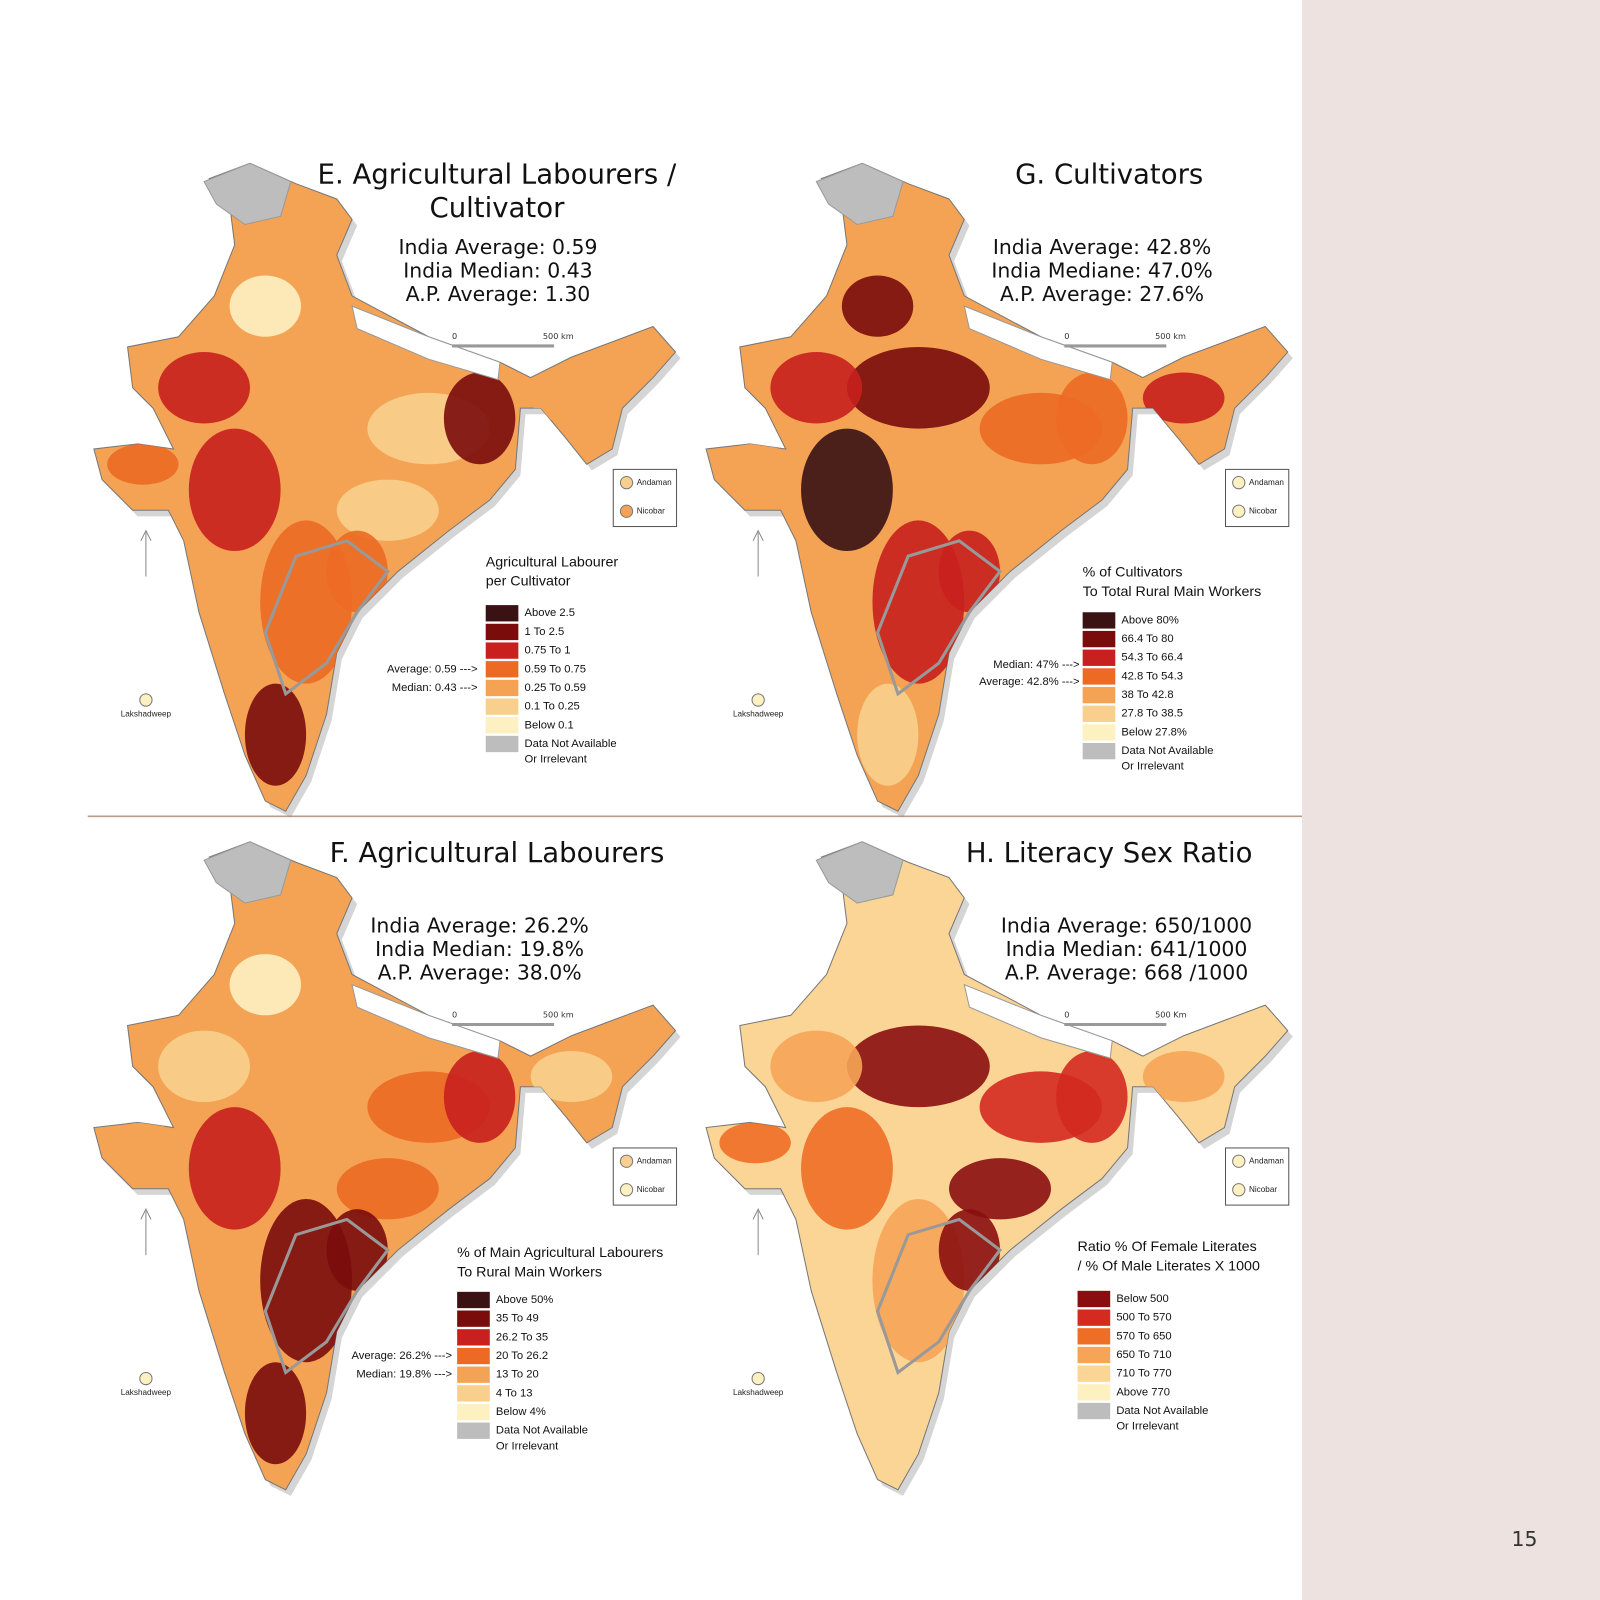  Describe the element at coordinates (1109, 853) in the screenshot. I see `panel-title: H. Literacy Sex Ratio` at that location.